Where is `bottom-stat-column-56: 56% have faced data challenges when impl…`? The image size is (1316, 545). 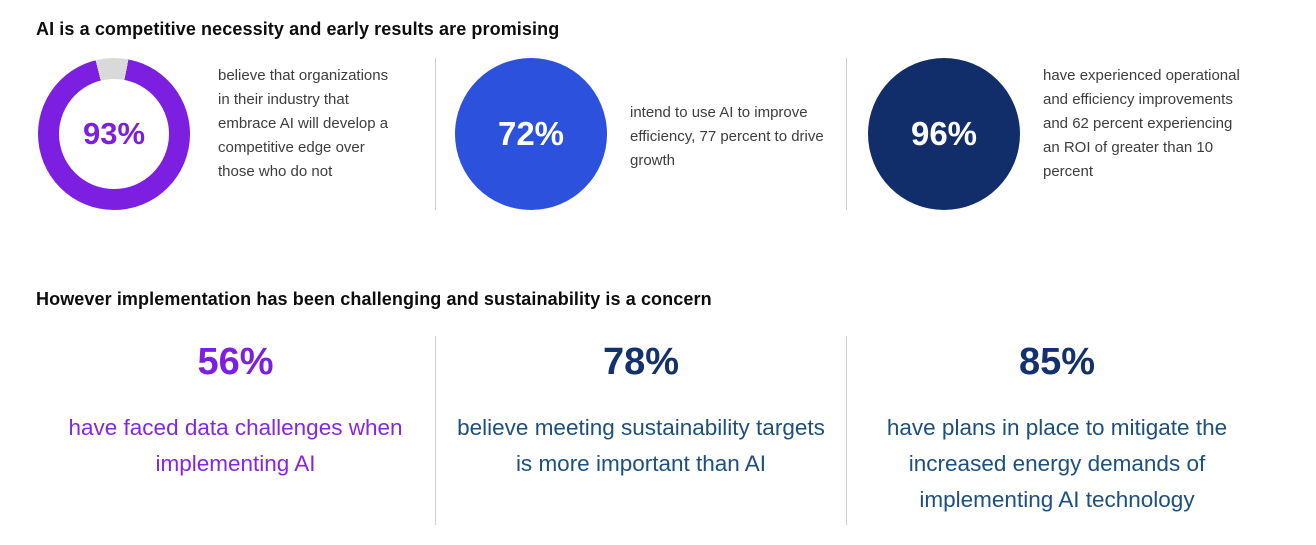 bottom-stat-column-56: 56% have faced data challenges when impl… is located at coordinates (235, 411).